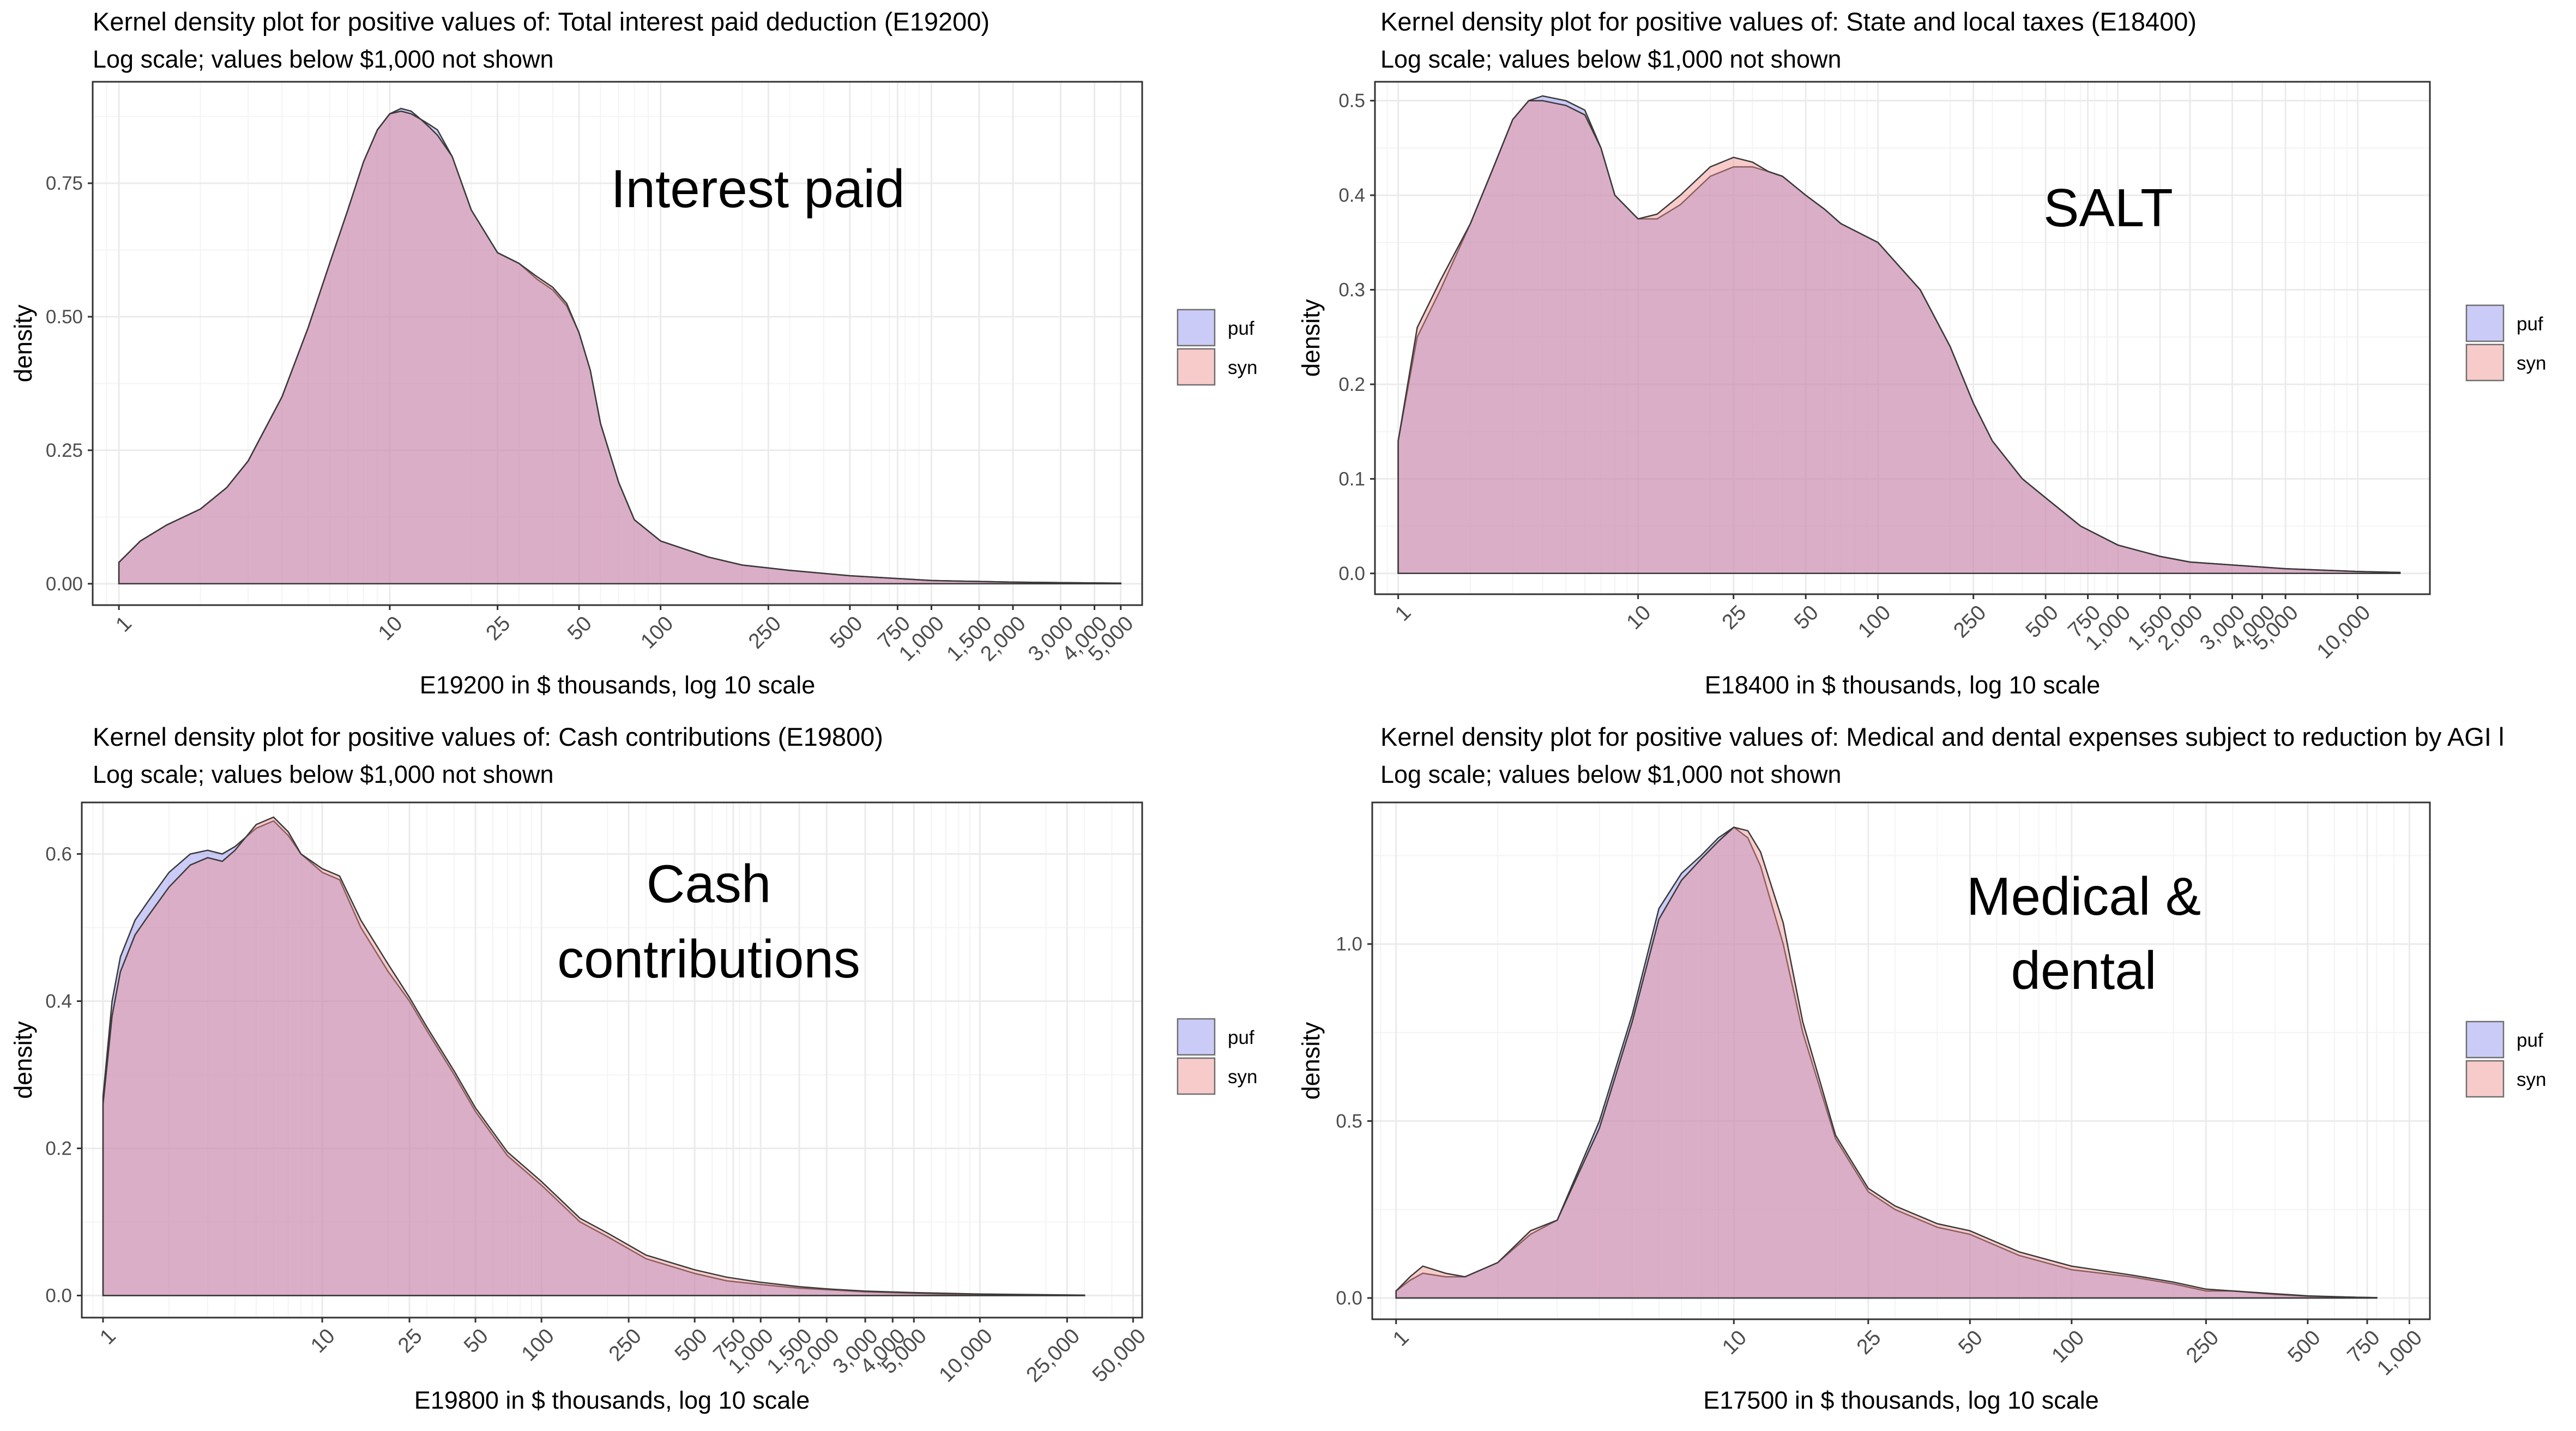  I want to click on chart-annotation: contributions, so click(708, 959).